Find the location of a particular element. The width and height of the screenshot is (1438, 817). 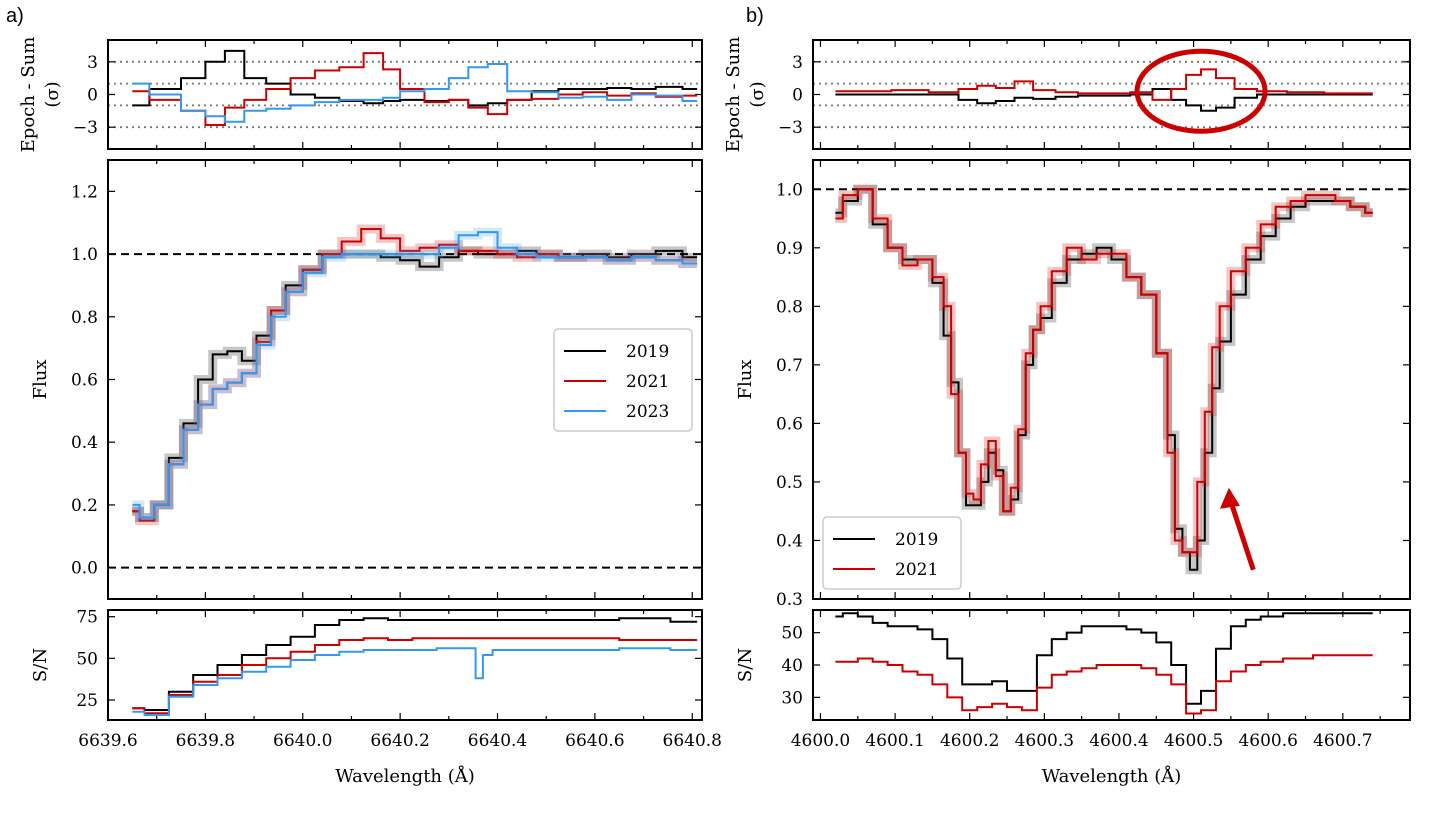

x-tick-label: 4600.2 is located at coordinates (969, 741).